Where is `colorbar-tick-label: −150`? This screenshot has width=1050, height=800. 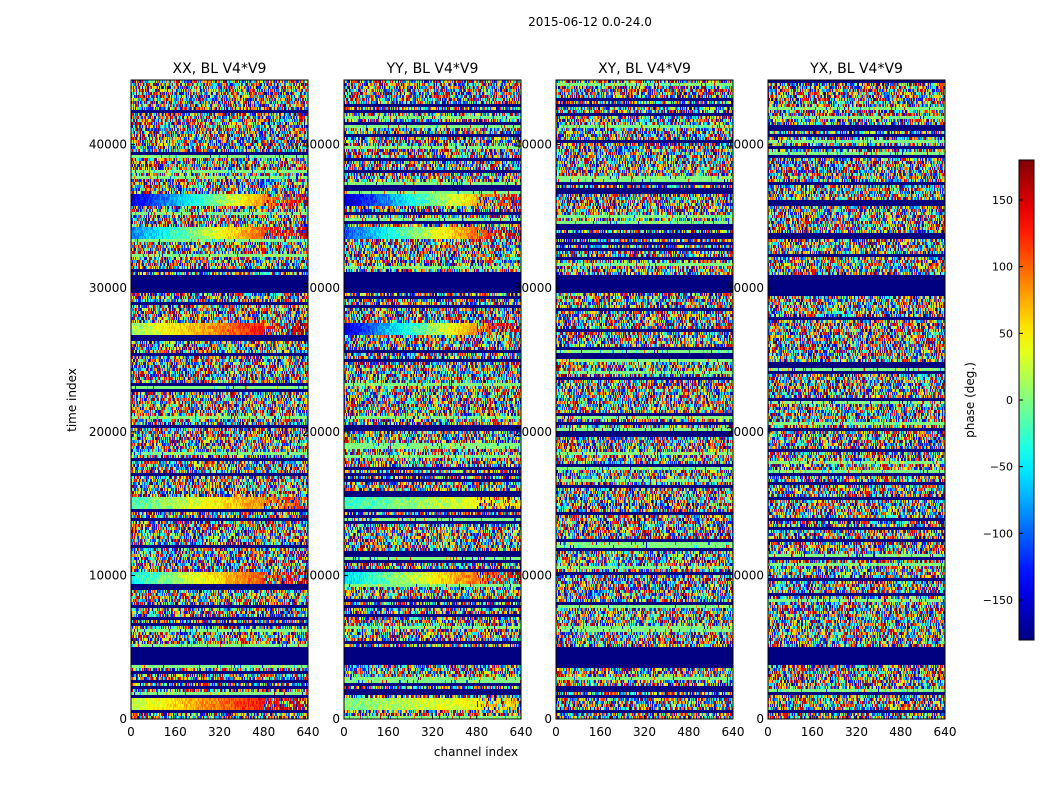 colorbar-tick-label: −150 is located at coordinates (998, 600).